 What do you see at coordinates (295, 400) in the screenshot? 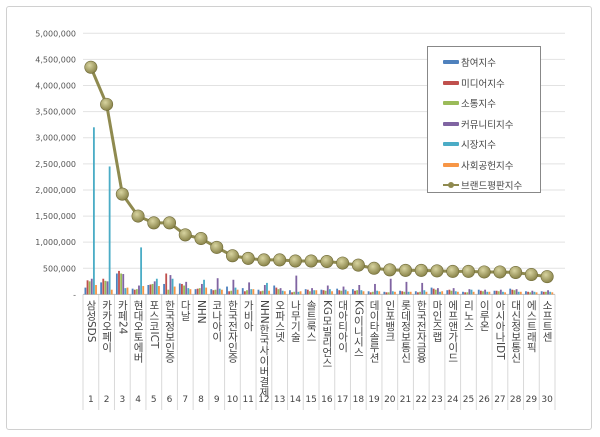
I see `x-rank-label: 14` at bounding box center [295, 400].